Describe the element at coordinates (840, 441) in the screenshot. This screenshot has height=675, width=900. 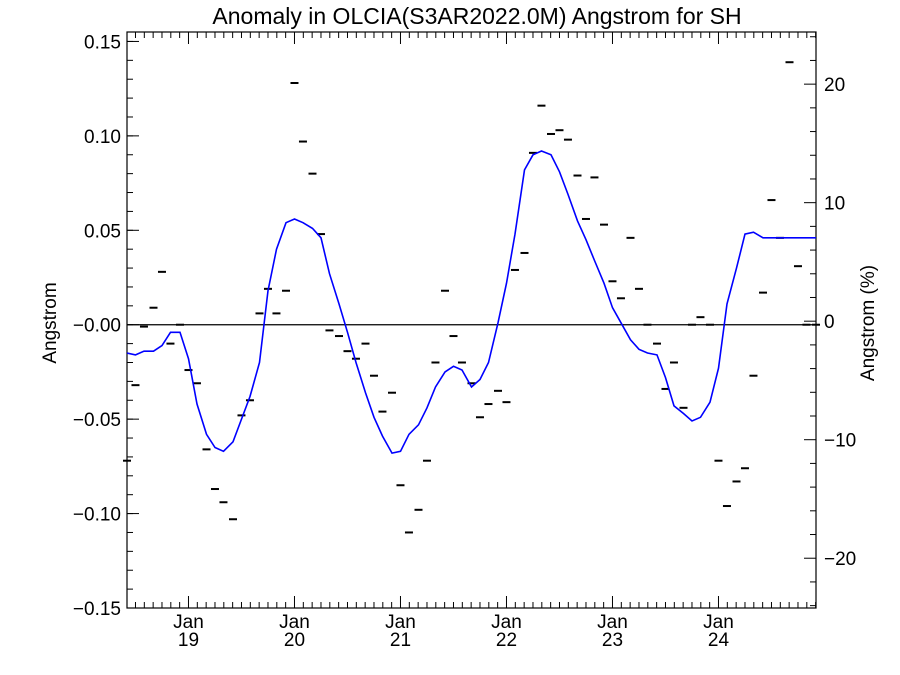
I see `y2-tick-label: −10` at that location.